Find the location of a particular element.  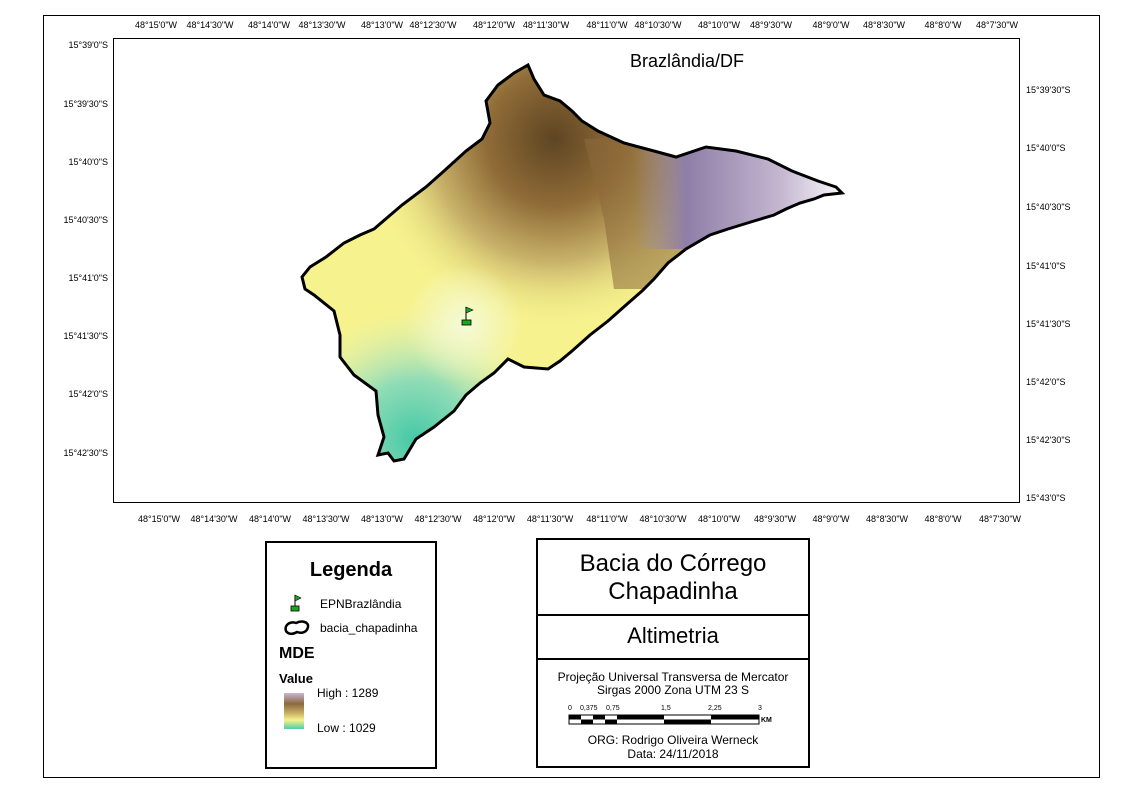

scale-label: 3 is located at coordinates (760, 708).